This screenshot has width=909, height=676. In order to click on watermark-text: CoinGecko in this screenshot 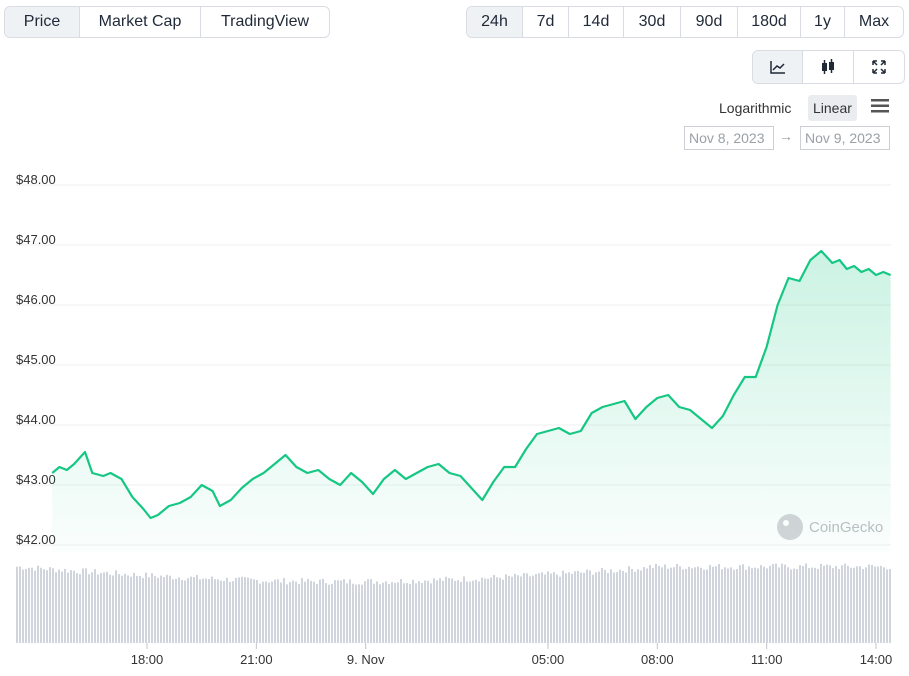, I will do `click(846, 527)`.